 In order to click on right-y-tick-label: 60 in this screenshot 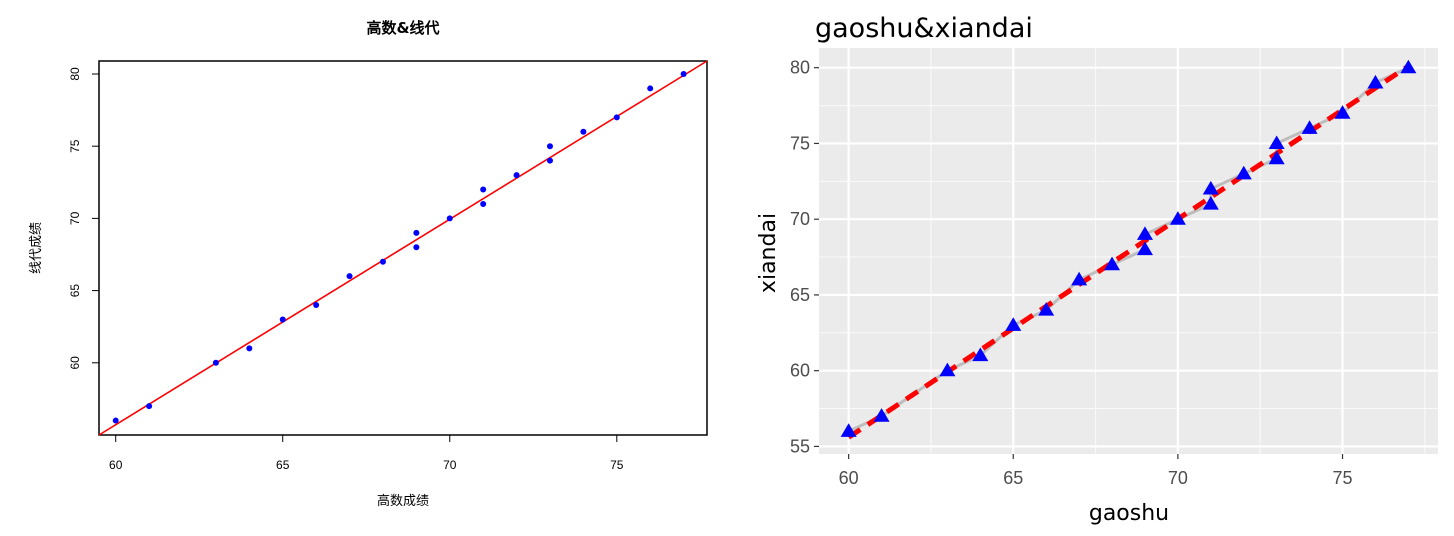, I will do `click(800, 371)`.